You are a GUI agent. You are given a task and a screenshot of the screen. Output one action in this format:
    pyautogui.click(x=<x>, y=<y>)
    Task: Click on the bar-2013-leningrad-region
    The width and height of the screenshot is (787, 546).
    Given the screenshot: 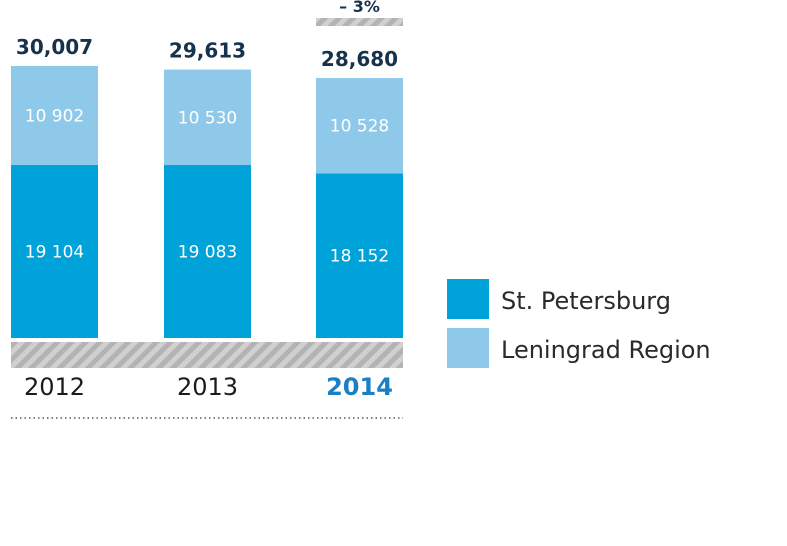 What is the action you would take?
    pyautogui.click(x=207, y=117)
    